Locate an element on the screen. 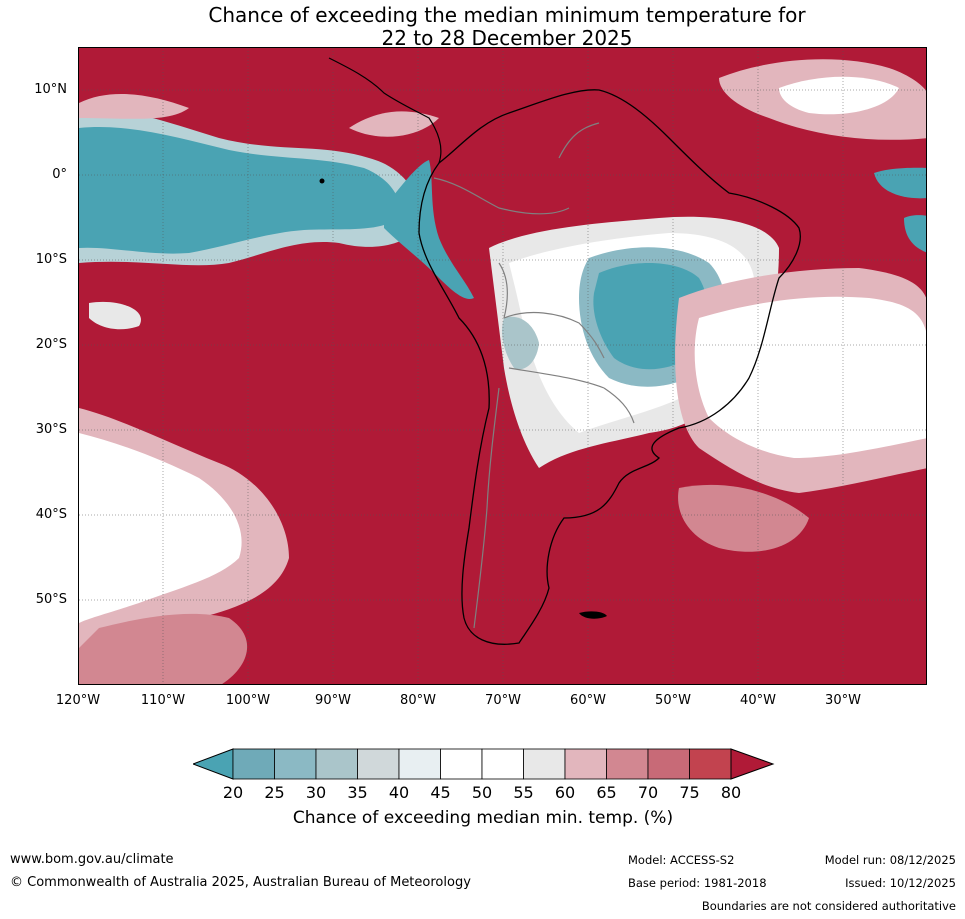  colorbar-tick-35: 35 is located at coordinates (357, 792).